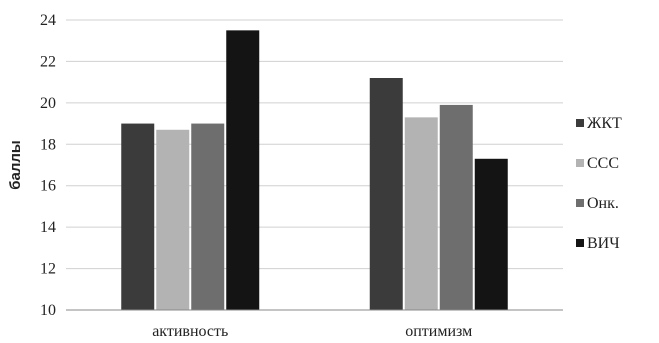 This screenshot has width=659, height=343. I want to click on legend-label: ССС, so click(603, 163).